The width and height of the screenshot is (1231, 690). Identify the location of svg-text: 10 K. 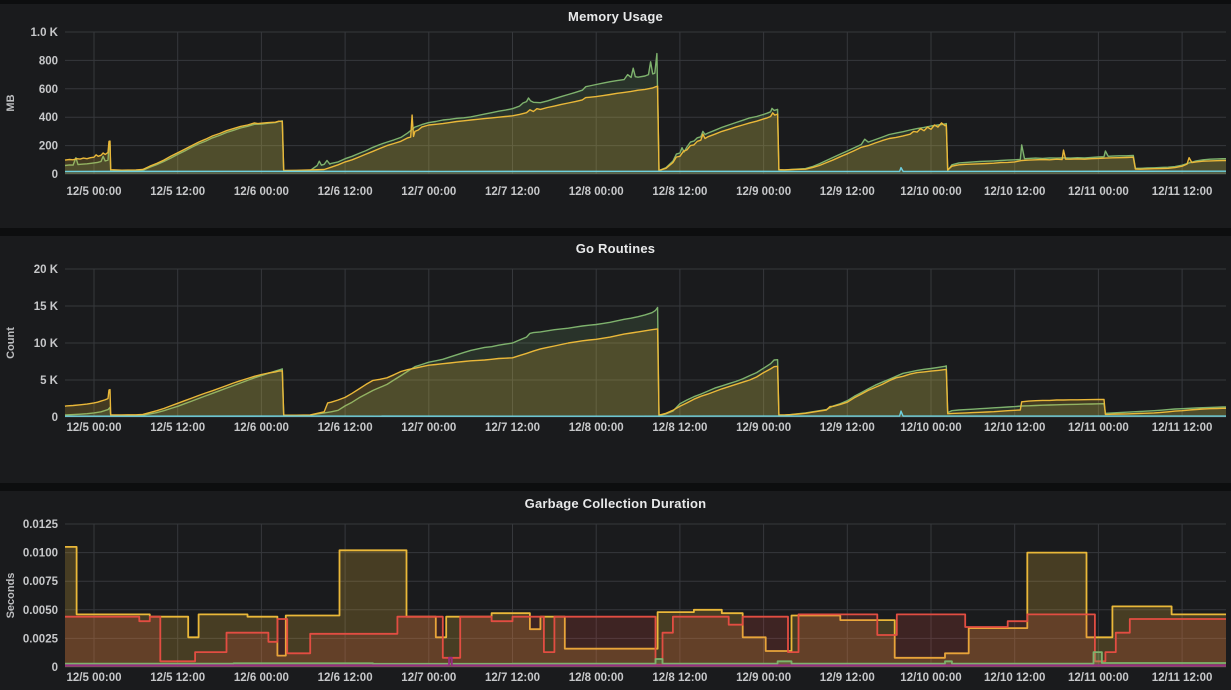
(46, 344).